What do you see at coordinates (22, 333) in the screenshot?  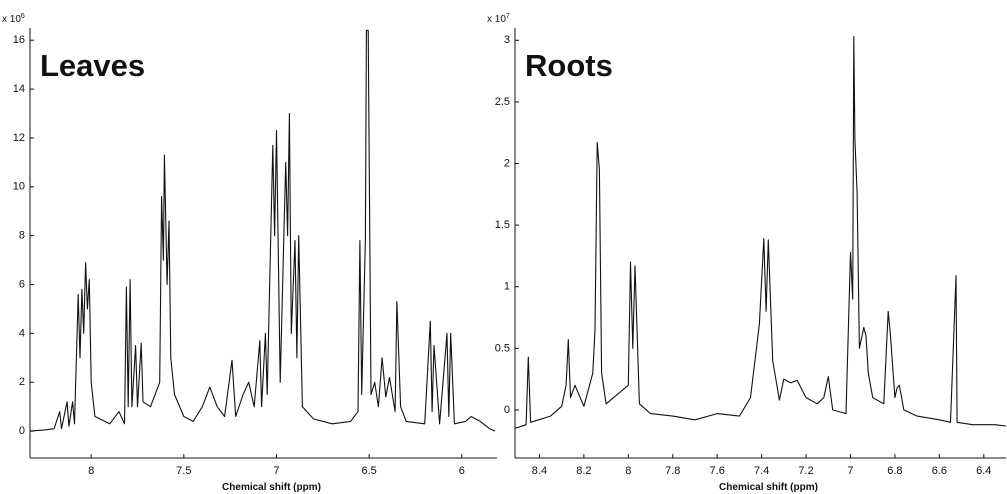 I see `y-tick-label: 4` at bounding box center [22, 333].